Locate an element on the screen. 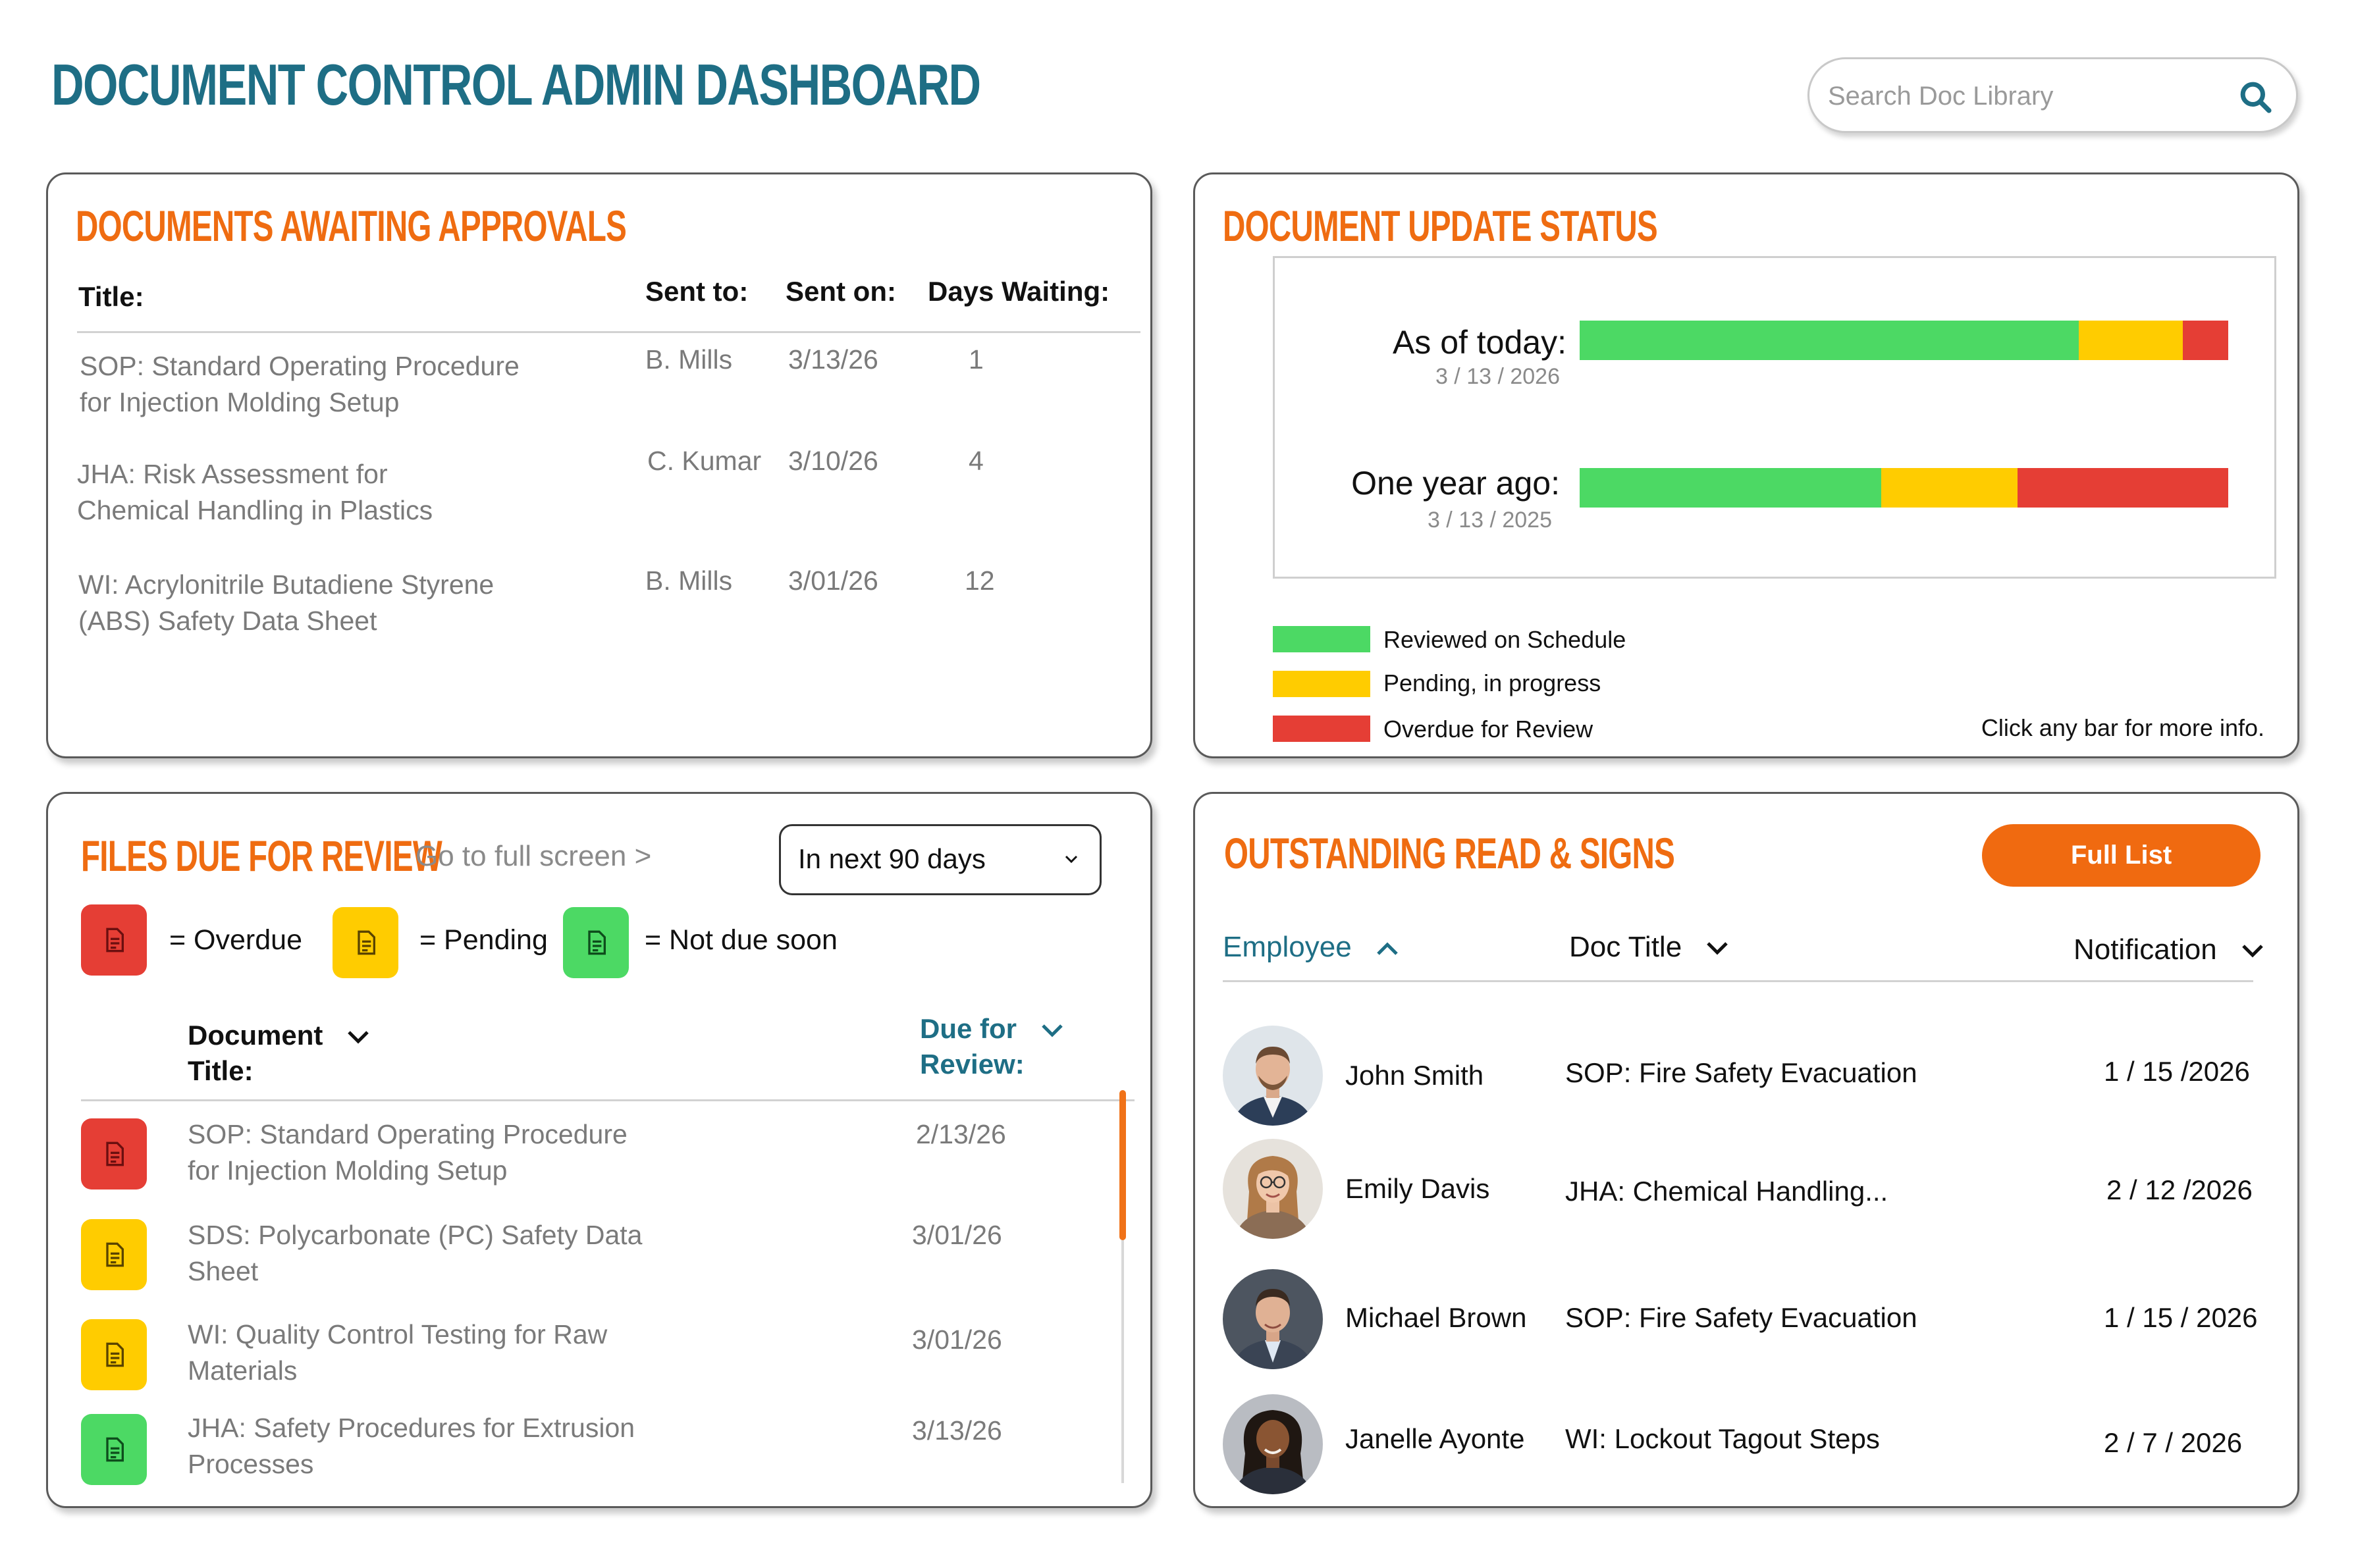 Image resolution: width=2354 pixels, height=1568 pixels. status-hint: Click any bar for more info. is located at coordinates (2122, 728).